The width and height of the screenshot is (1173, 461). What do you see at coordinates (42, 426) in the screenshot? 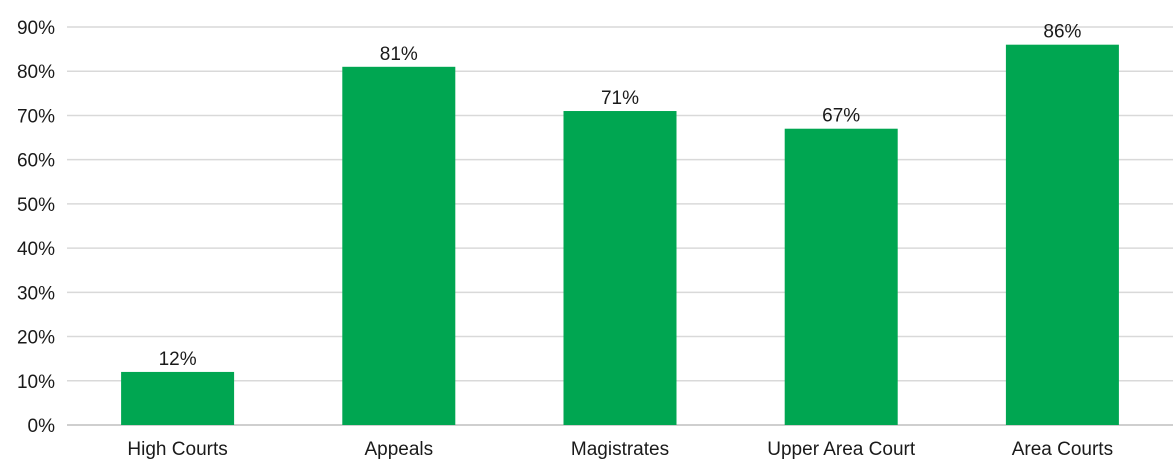
I see `y-tick-label: 0%` at bounding box center [42, 426].